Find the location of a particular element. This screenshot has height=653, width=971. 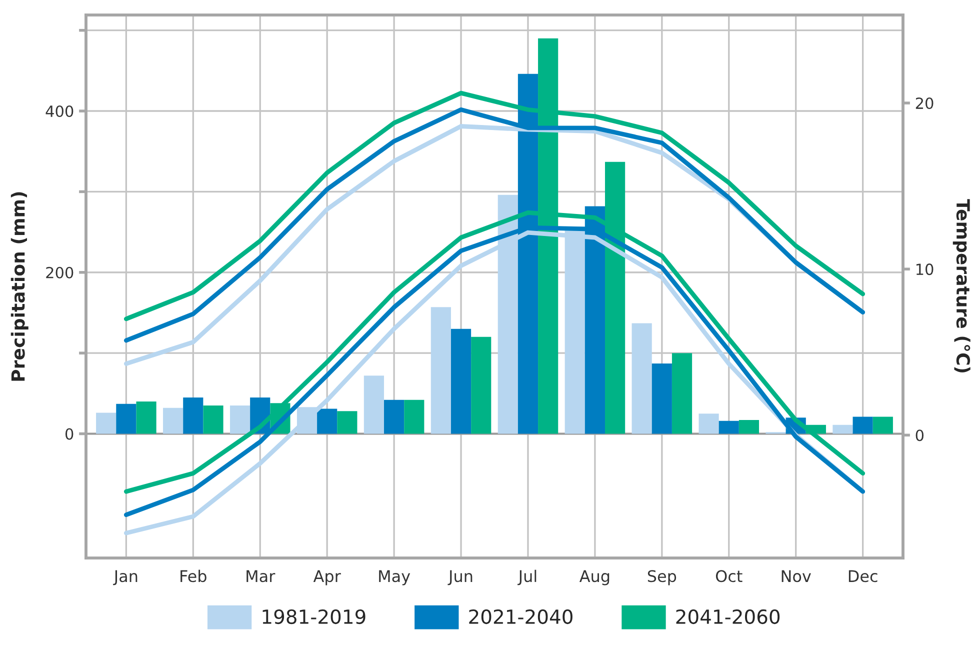

x-tick-label: Dec is located at coordinates (863, 576).